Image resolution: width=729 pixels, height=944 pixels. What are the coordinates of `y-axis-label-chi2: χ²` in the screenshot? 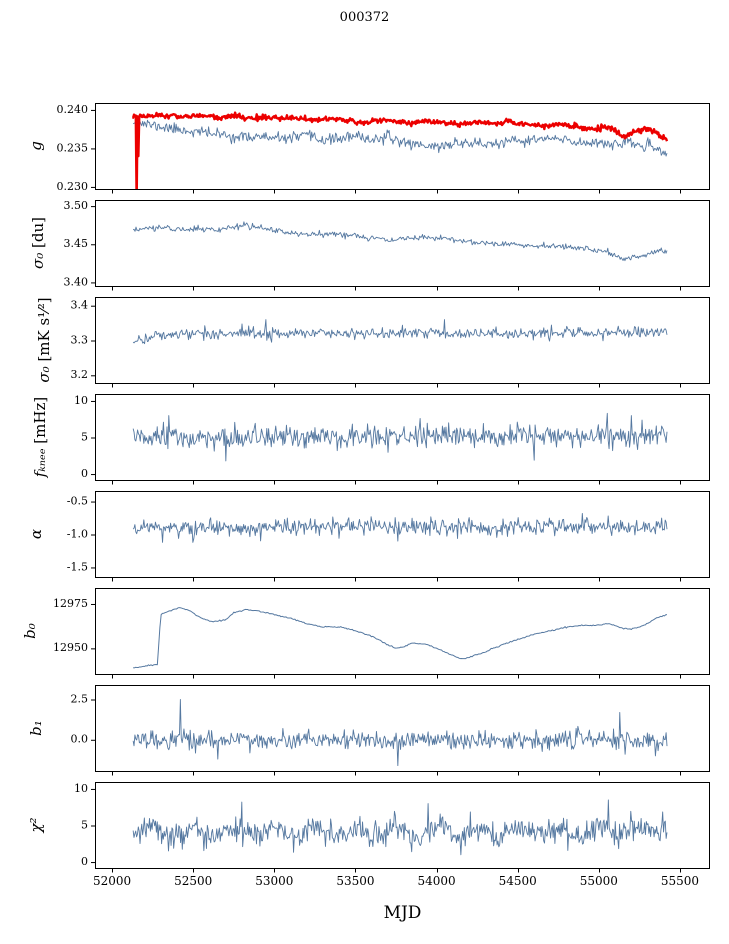 It's located at (36, 825).